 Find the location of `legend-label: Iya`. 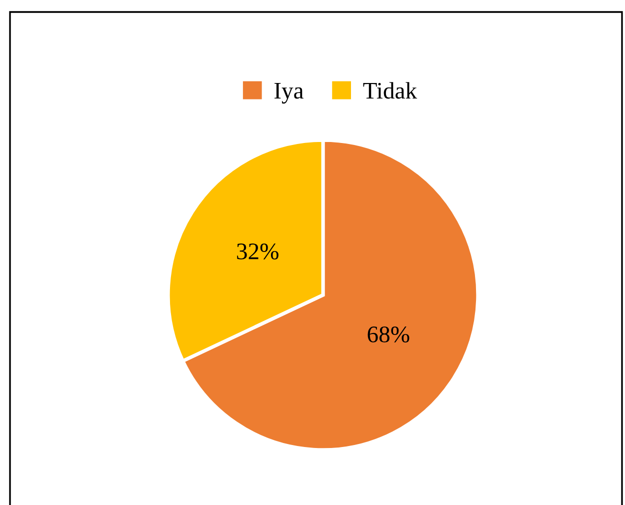

legend-label: Iya is located at coordinates (289, 93).